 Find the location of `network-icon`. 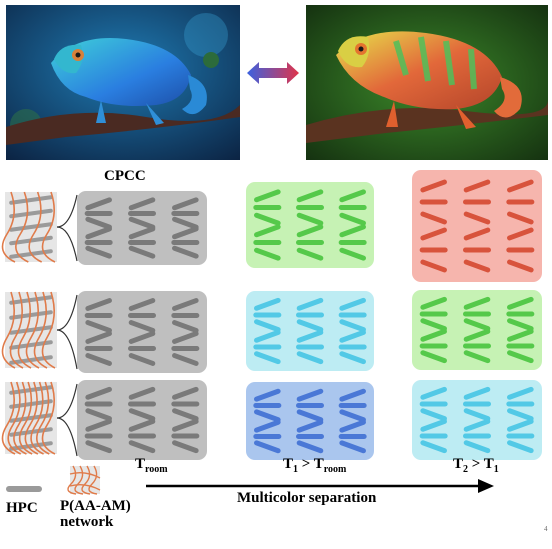

network-icon is located at coordinates (84, 480).